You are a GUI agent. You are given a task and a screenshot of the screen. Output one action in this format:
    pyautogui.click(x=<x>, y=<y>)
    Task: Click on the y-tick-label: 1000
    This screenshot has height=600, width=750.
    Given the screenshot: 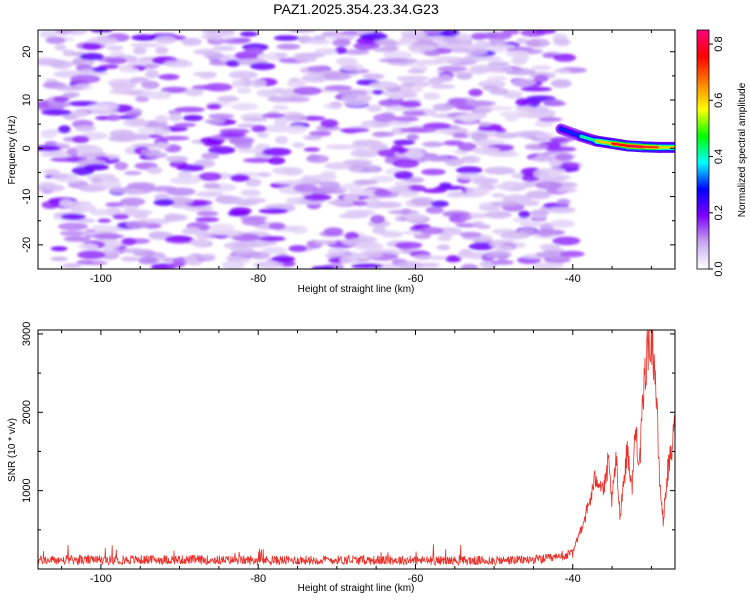 What is the action you would take?
    pyautogui.click(x=27, y=490)
    